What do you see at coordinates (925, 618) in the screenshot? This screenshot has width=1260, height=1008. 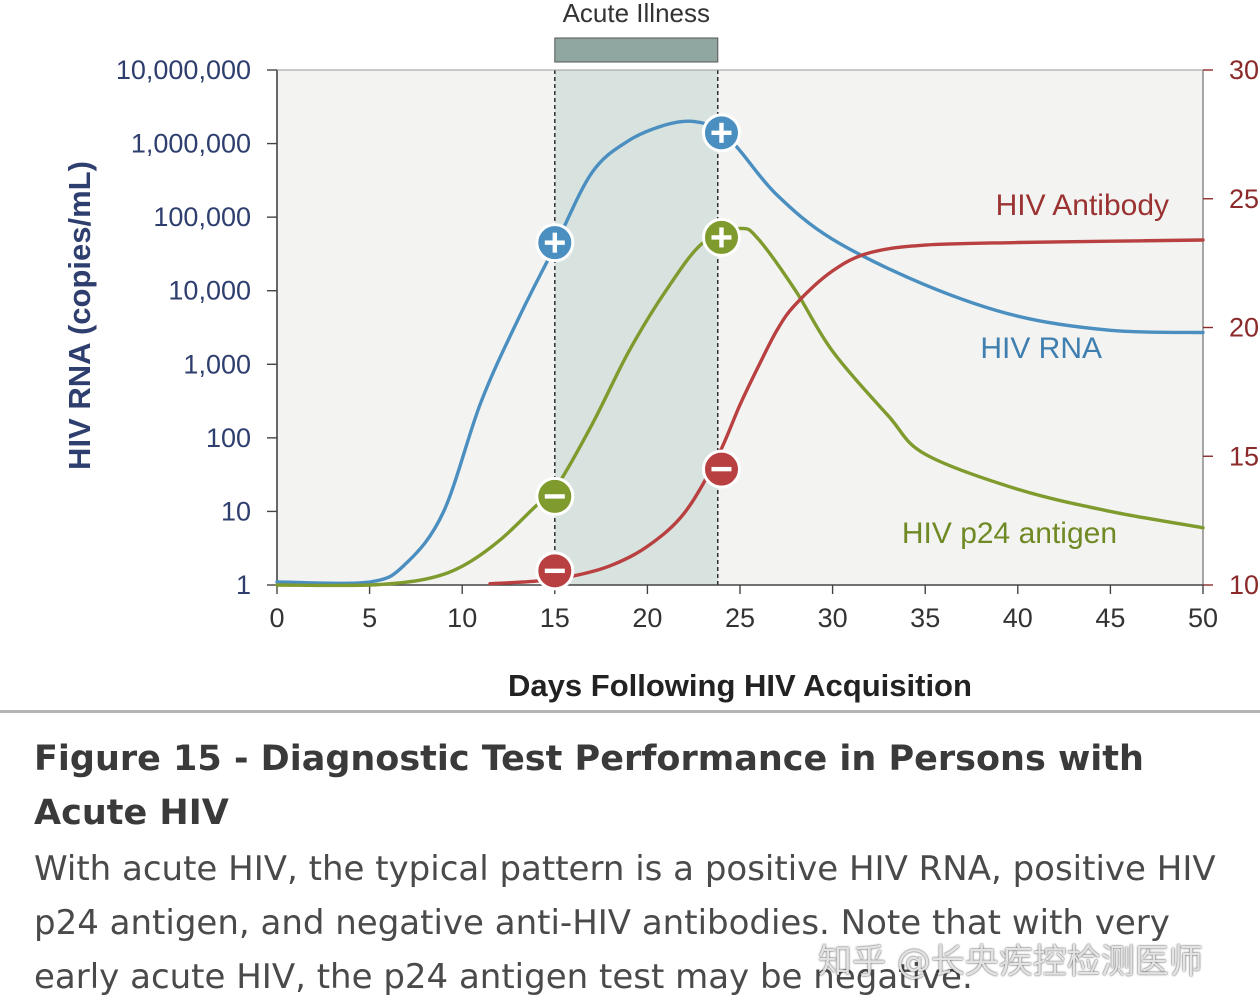 I see `x-tick-label: 35` at bounding box center [925, 618].